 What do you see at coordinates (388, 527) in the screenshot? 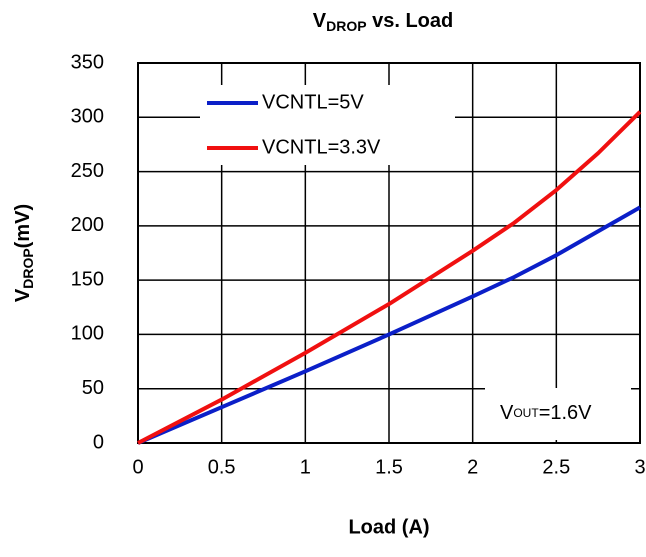
I see `x-axis-label: Load (A)` at bounding box center [388, 527].